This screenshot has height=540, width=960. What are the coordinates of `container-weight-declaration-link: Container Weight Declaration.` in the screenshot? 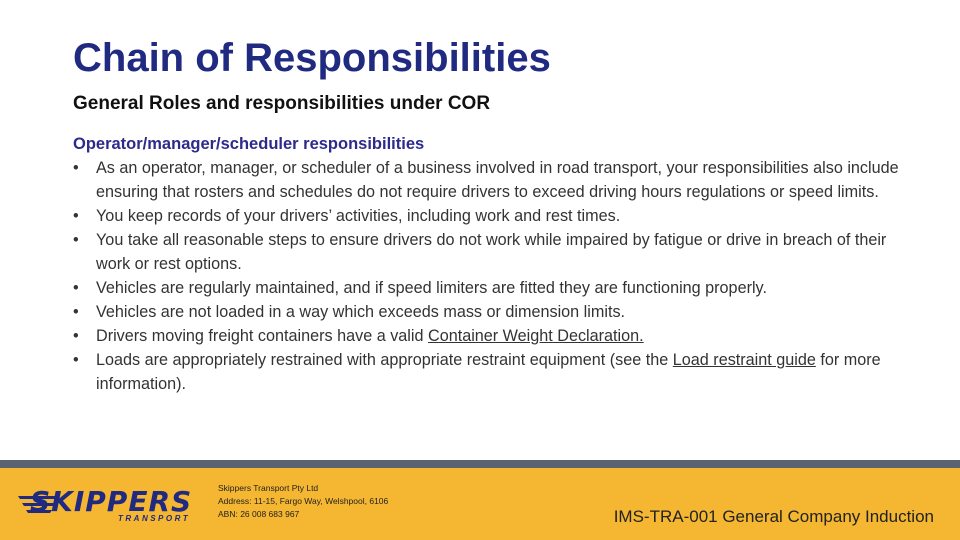 It's located at (536, 336).